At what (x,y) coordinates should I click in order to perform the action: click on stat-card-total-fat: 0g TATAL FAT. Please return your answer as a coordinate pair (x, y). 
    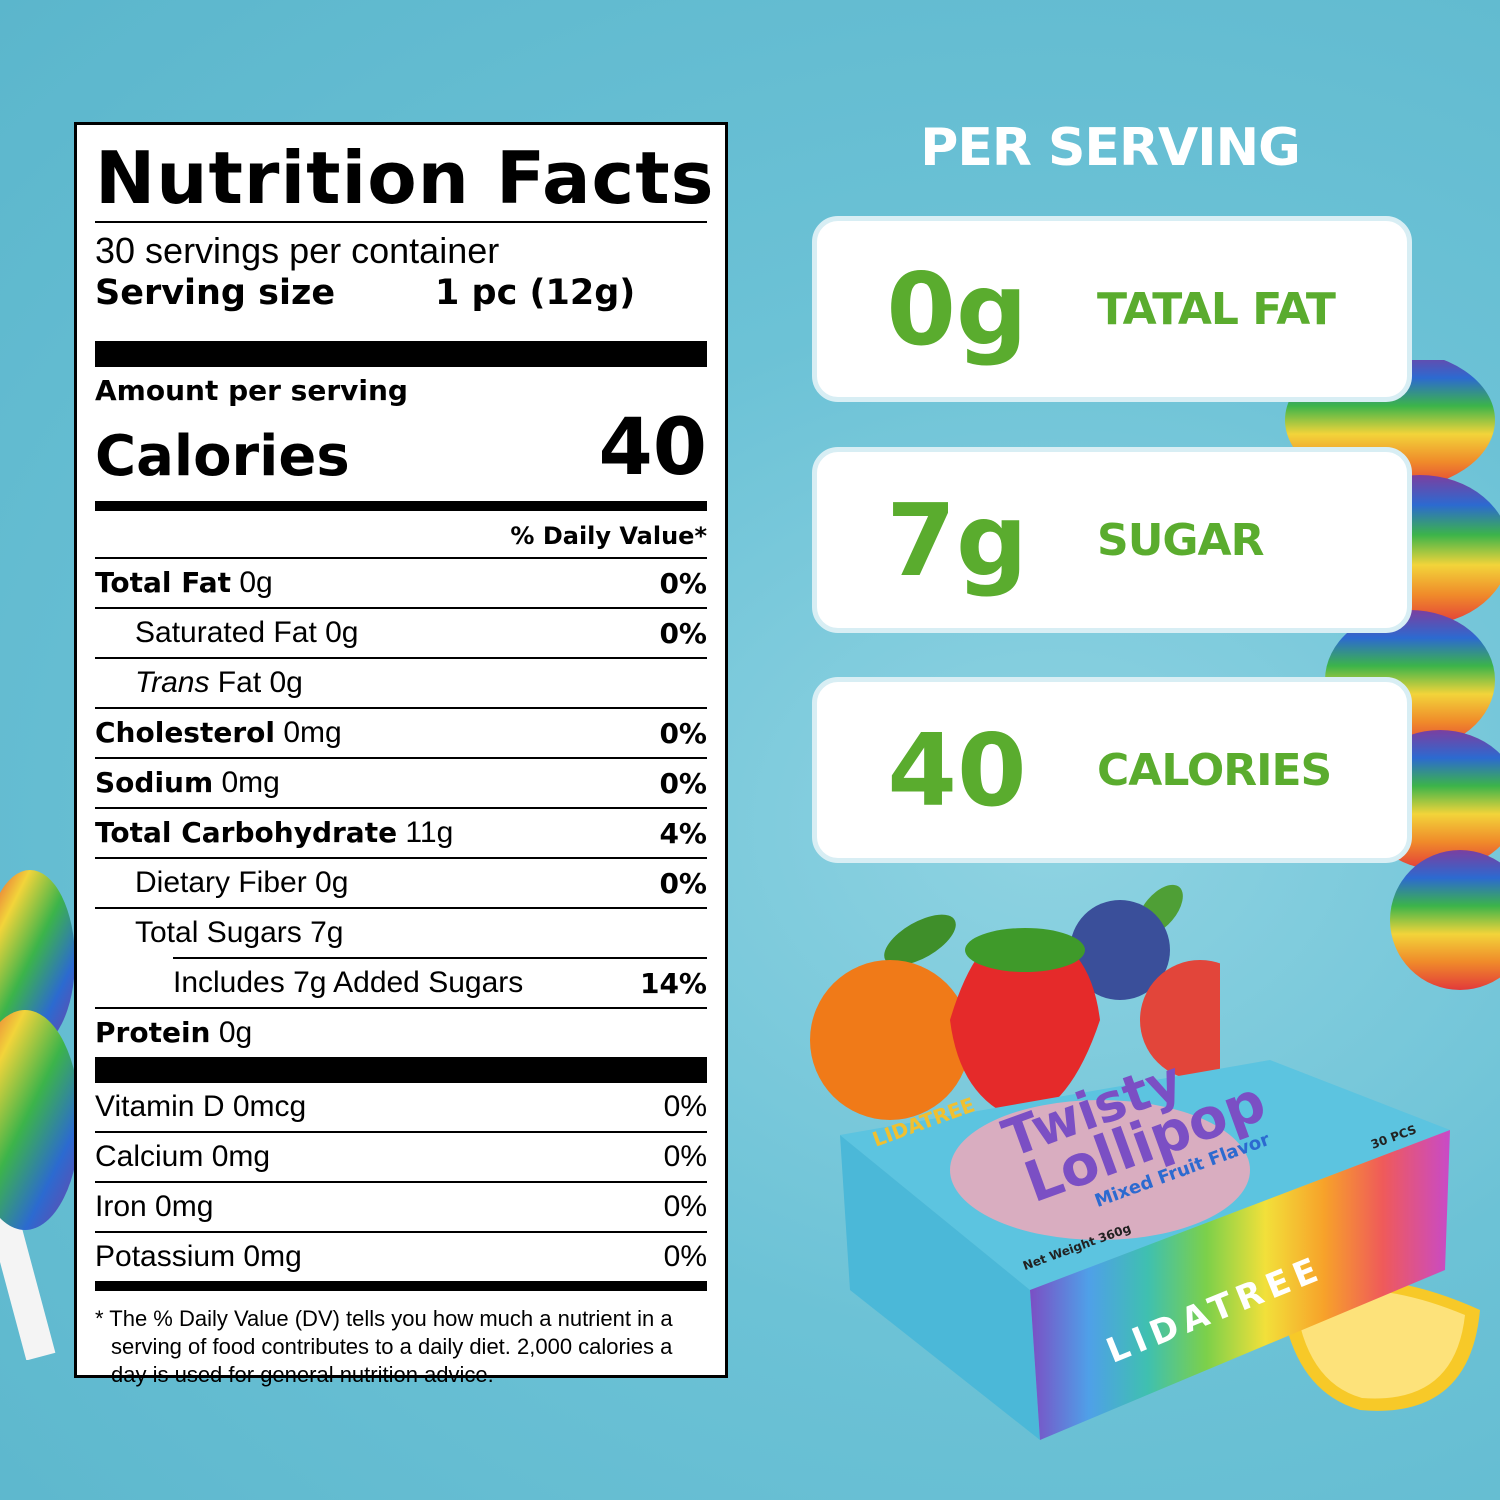
    Looking at the image, I should click on (1112, 309).